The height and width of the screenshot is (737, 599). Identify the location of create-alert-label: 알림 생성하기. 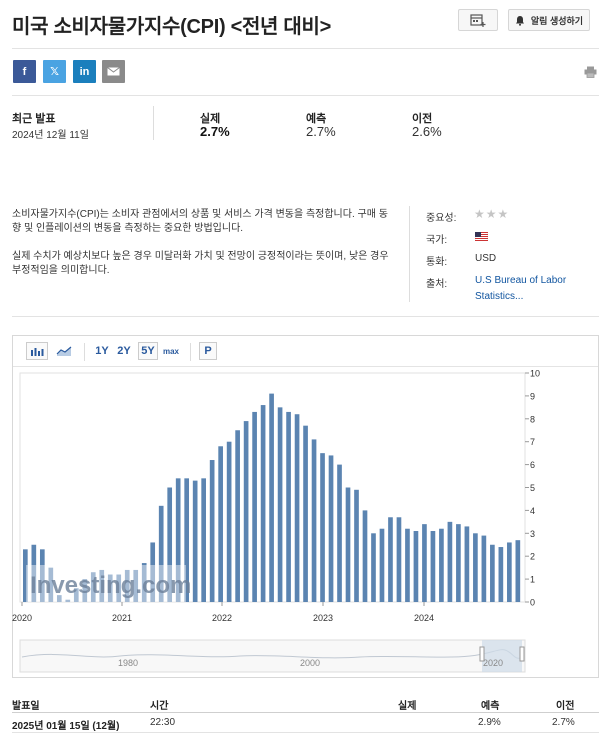
(557, 20).